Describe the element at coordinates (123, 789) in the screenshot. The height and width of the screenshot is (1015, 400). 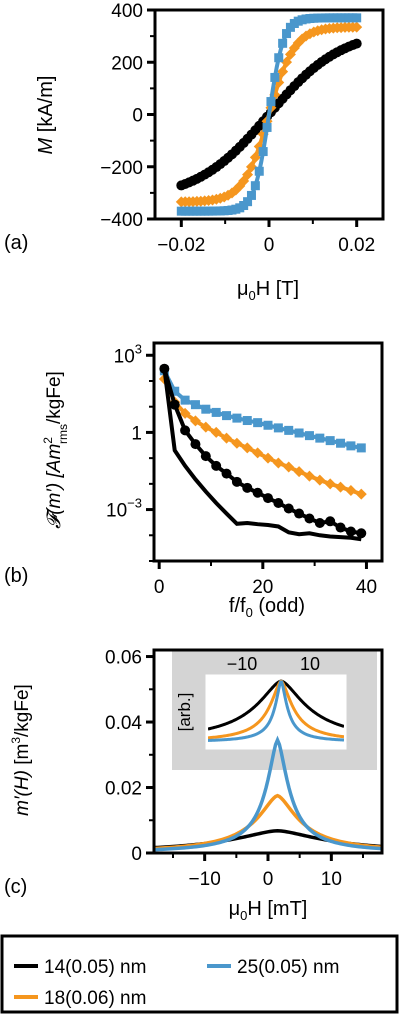
I see `panel-c-y-tick-label: 0.02` at that location.